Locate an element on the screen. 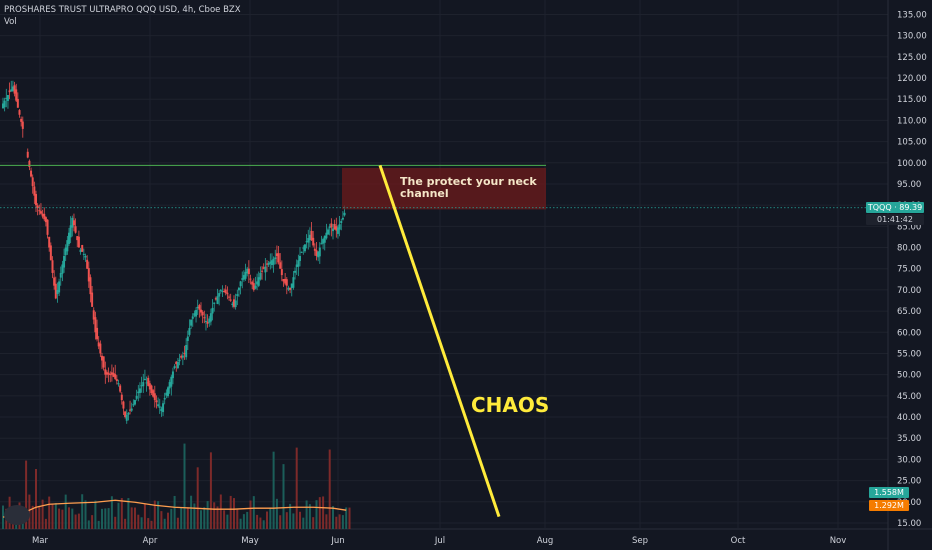 Image resolution: width=932 pixels, height=550 pixels. tradingview-logo-icon is located at coordinates (17, 515).